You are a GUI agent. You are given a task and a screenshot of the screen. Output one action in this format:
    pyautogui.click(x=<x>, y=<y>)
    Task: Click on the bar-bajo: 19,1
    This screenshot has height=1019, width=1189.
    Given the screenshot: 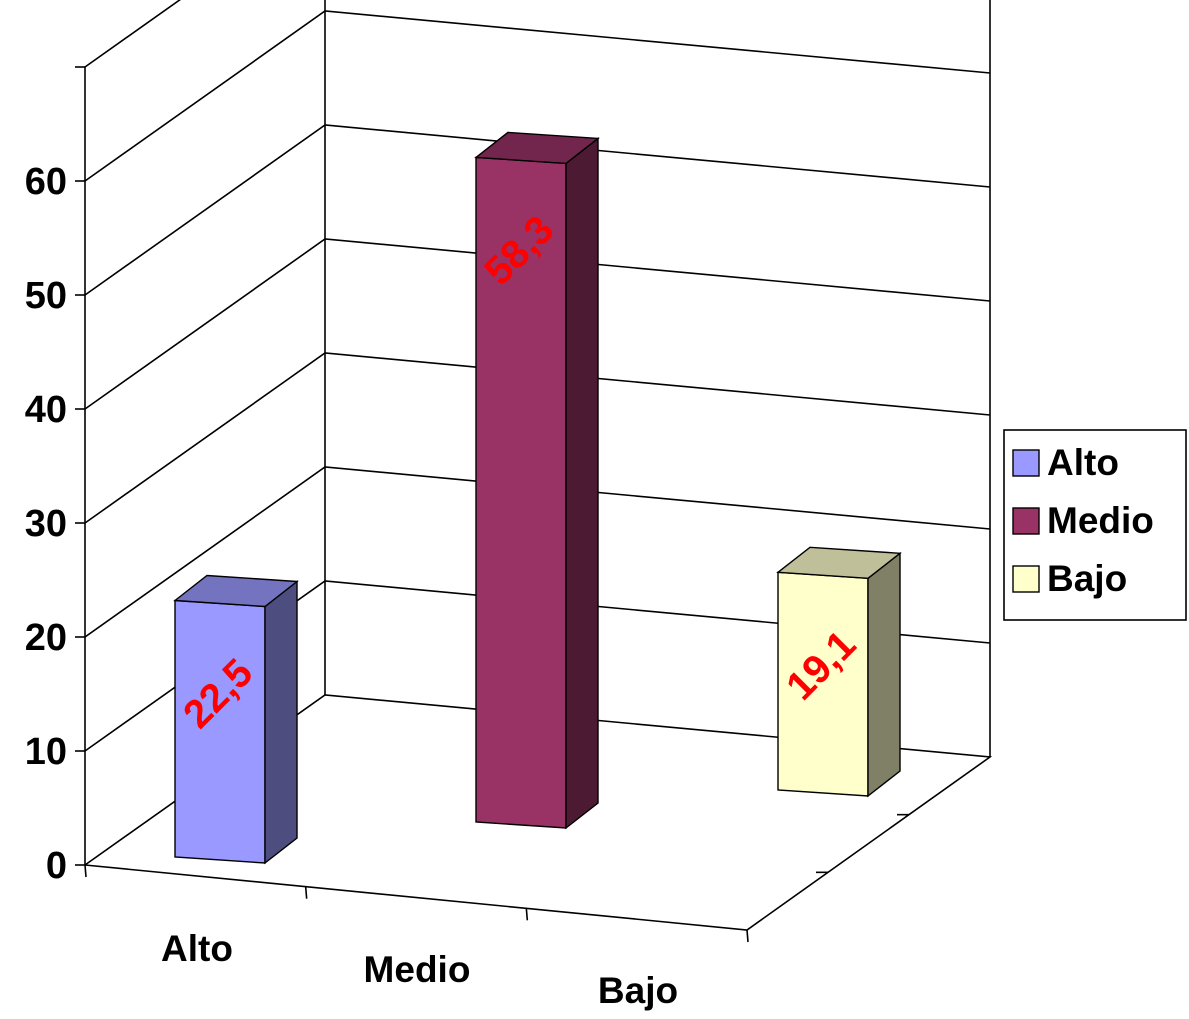 What is the action you would take?
    pyautogui.click(x=839, y=672)
    